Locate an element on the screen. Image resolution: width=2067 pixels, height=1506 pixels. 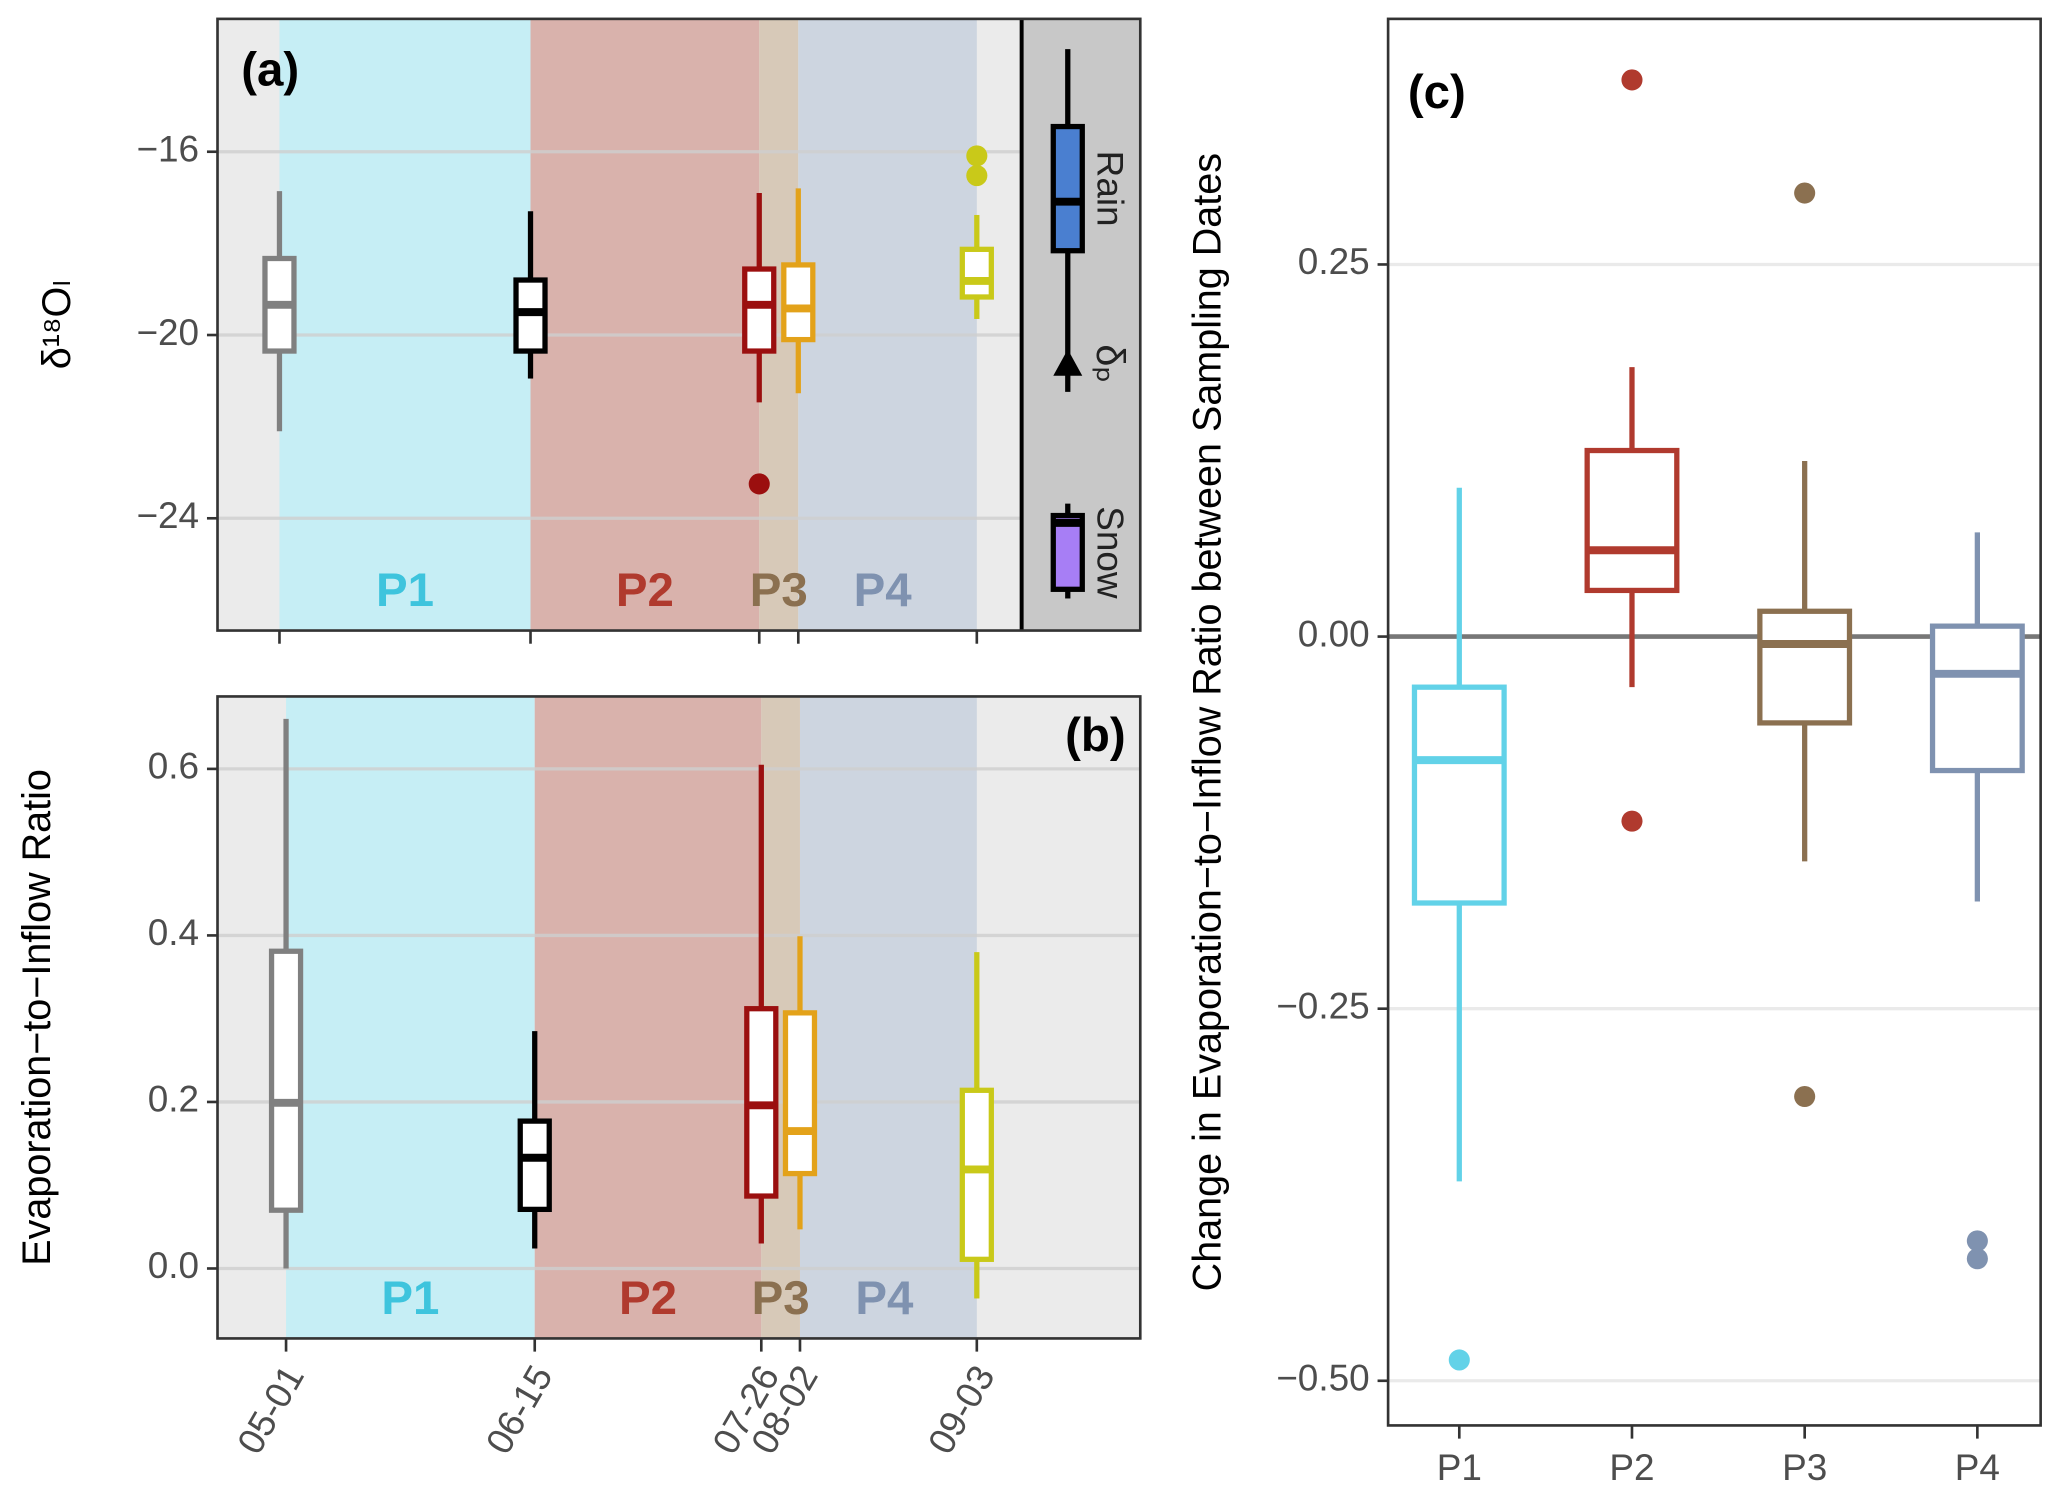
x-tick-label: P1 is located at coordinates (1459, 1467).